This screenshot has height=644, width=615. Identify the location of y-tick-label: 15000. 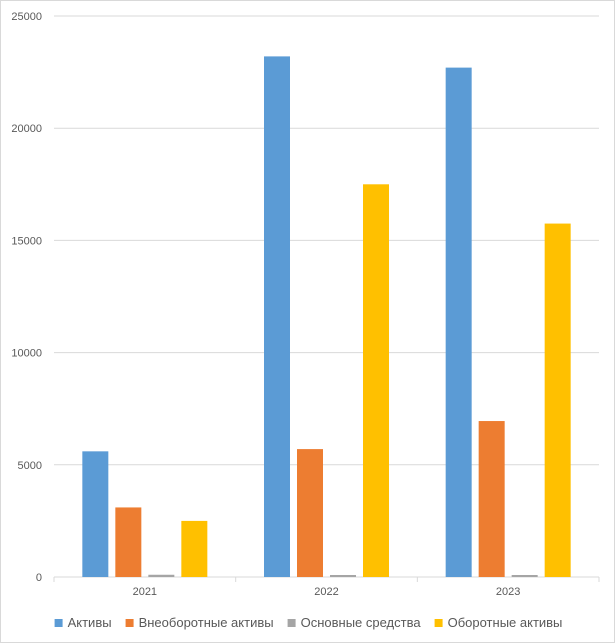
(26, 241).